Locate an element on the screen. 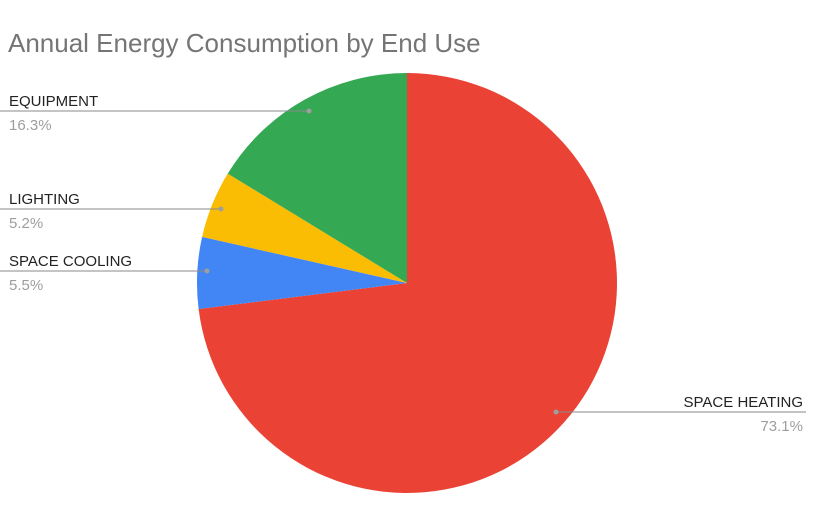  leader-dot-equipment is located at coordinates (309, 111).